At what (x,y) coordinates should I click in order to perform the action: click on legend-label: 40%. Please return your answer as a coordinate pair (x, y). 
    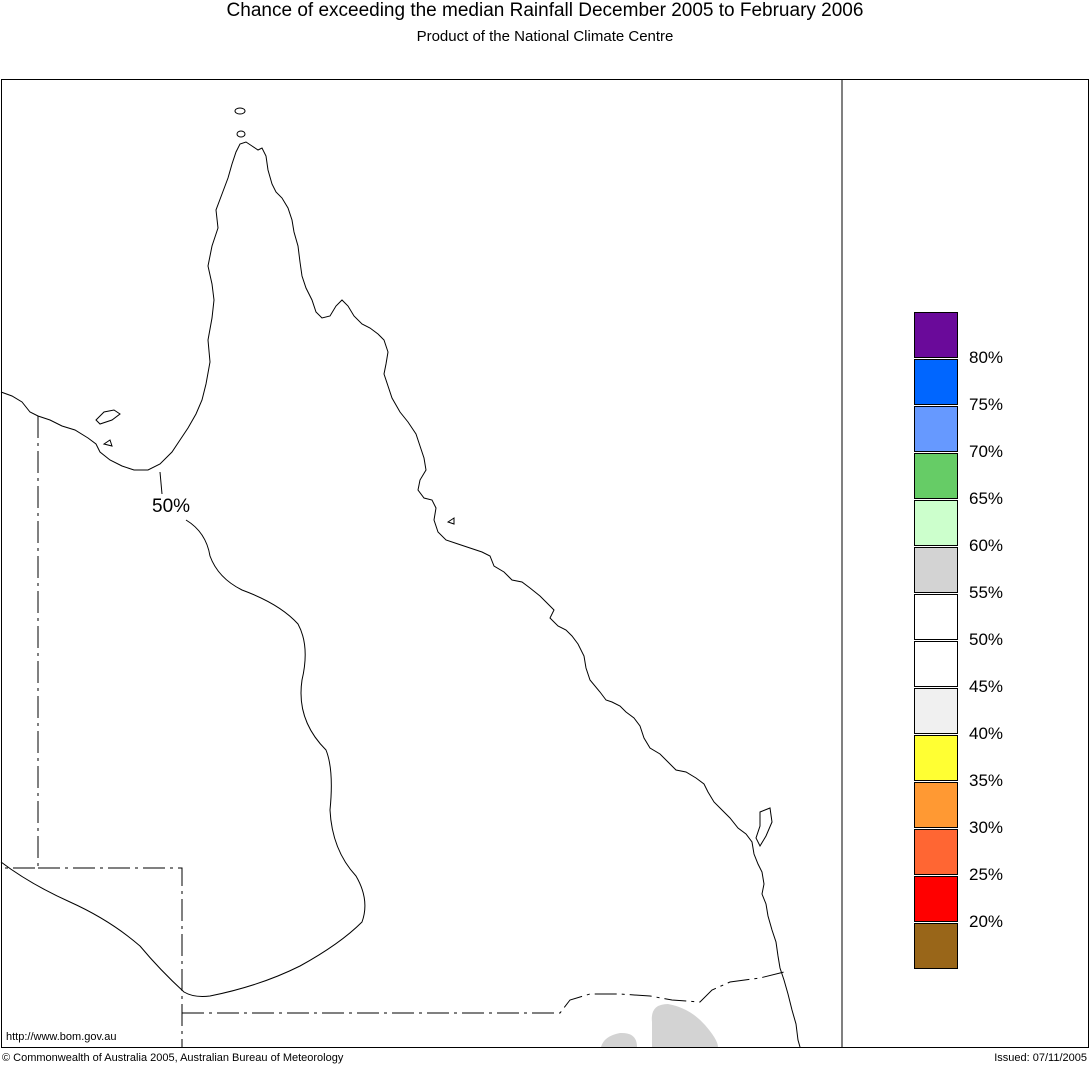
    Looking at the image, I should click on (986, 733).